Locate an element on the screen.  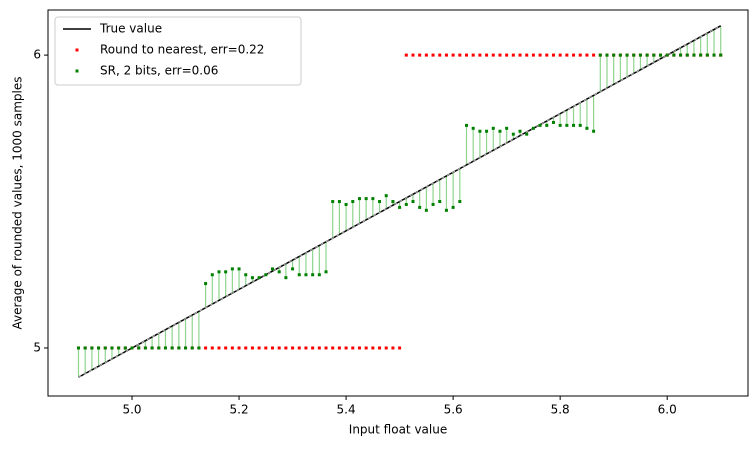
x-tick-label: 5.6 is located at coordinates (453, 410).